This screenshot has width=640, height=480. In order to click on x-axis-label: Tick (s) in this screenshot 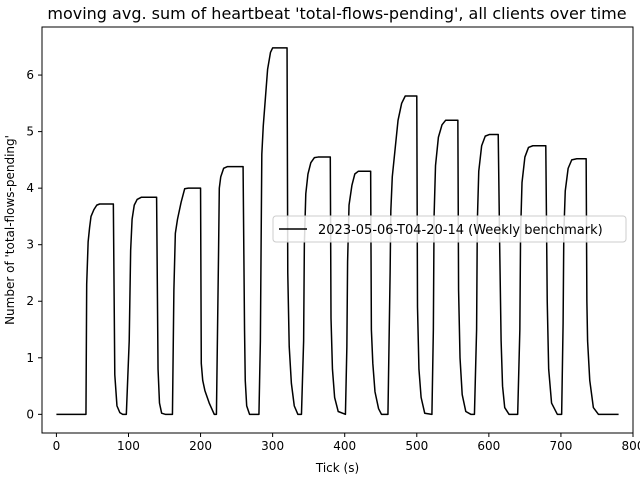, I will do `click(337, 468)`.